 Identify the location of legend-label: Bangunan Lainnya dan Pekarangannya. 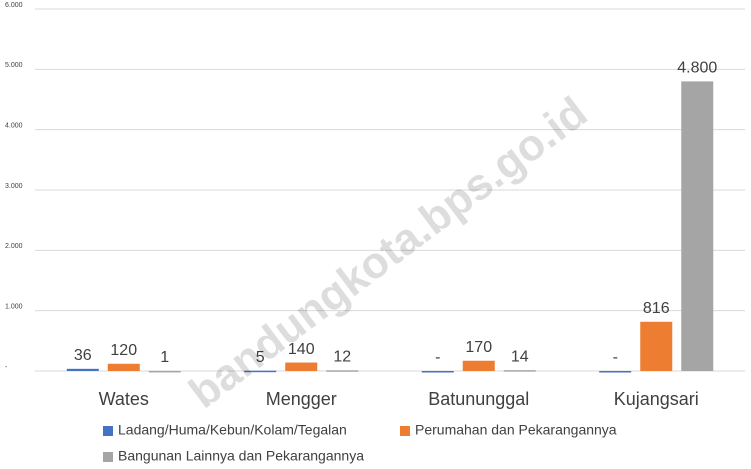
(241, 456).